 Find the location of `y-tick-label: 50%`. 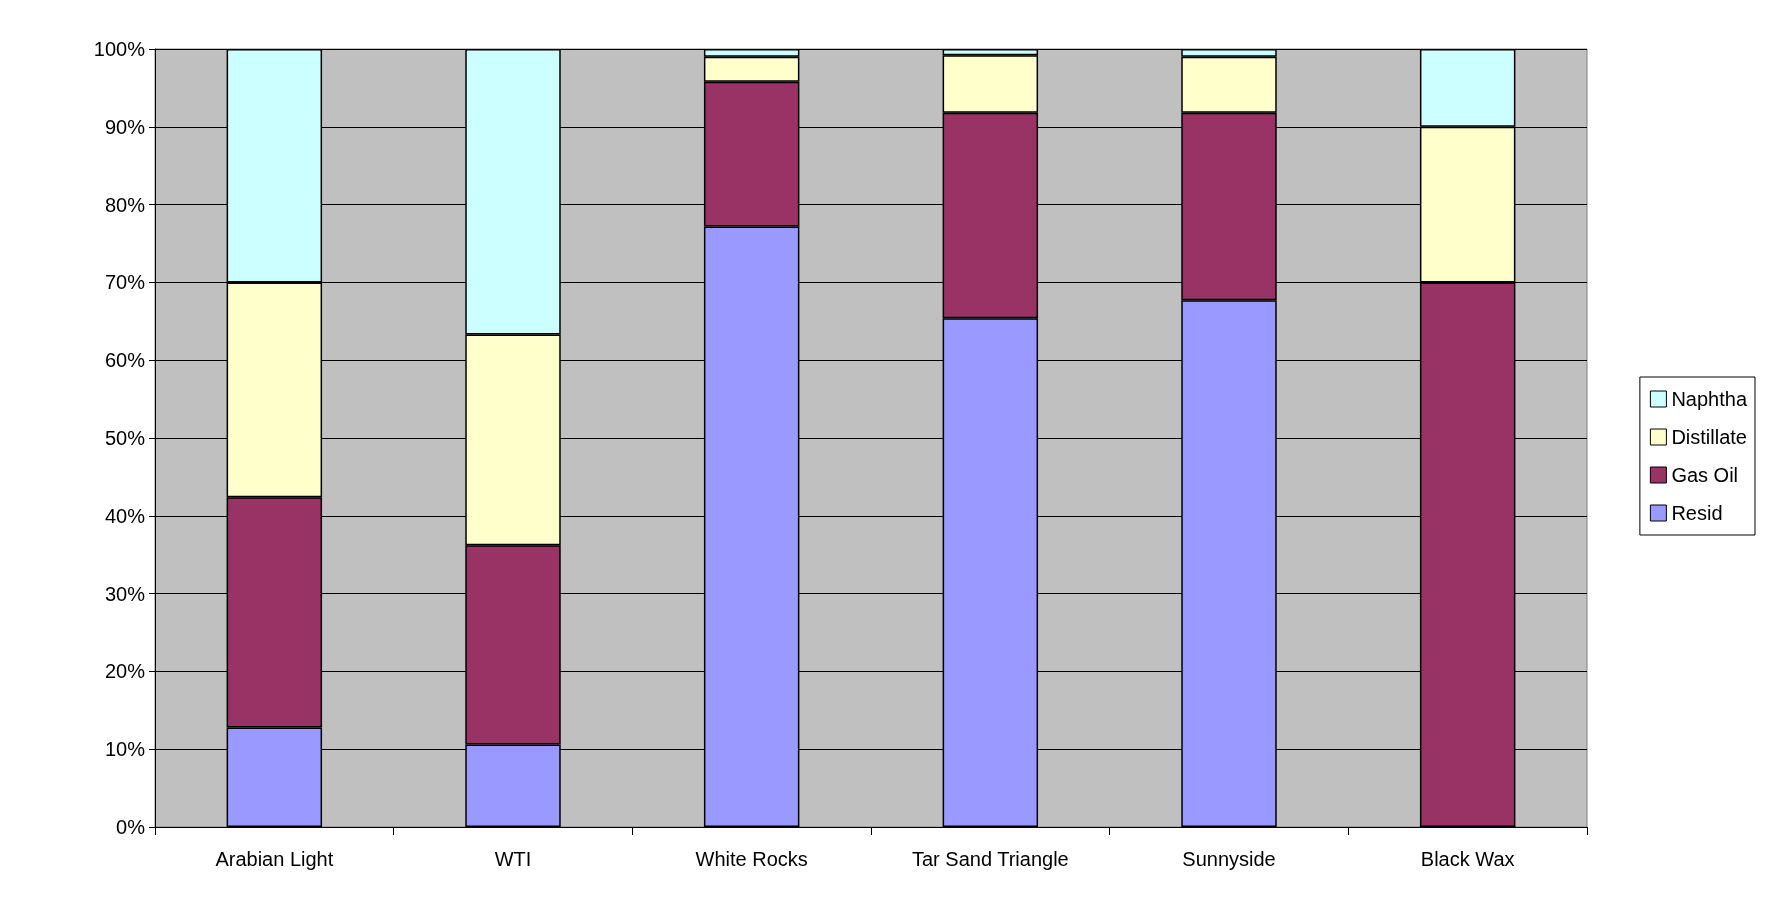

y-tick-label: 50% is located at coordinates (125, 438).